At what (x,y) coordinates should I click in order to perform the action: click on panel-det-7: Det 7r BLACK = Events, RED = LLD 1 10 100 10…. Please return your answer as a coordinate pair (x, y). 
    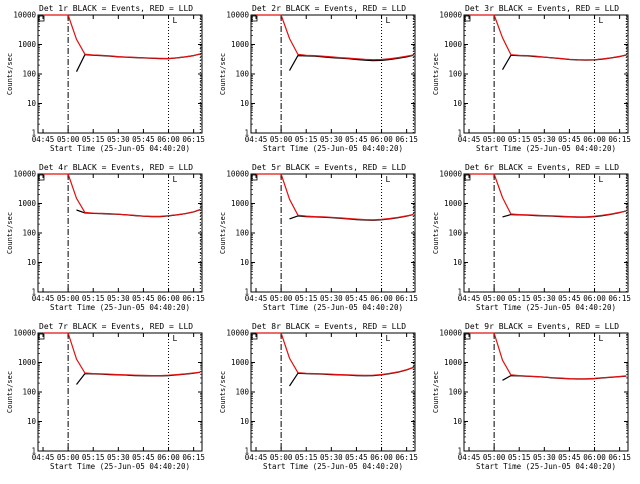
    Looking at the image, I should click on (105, 396).